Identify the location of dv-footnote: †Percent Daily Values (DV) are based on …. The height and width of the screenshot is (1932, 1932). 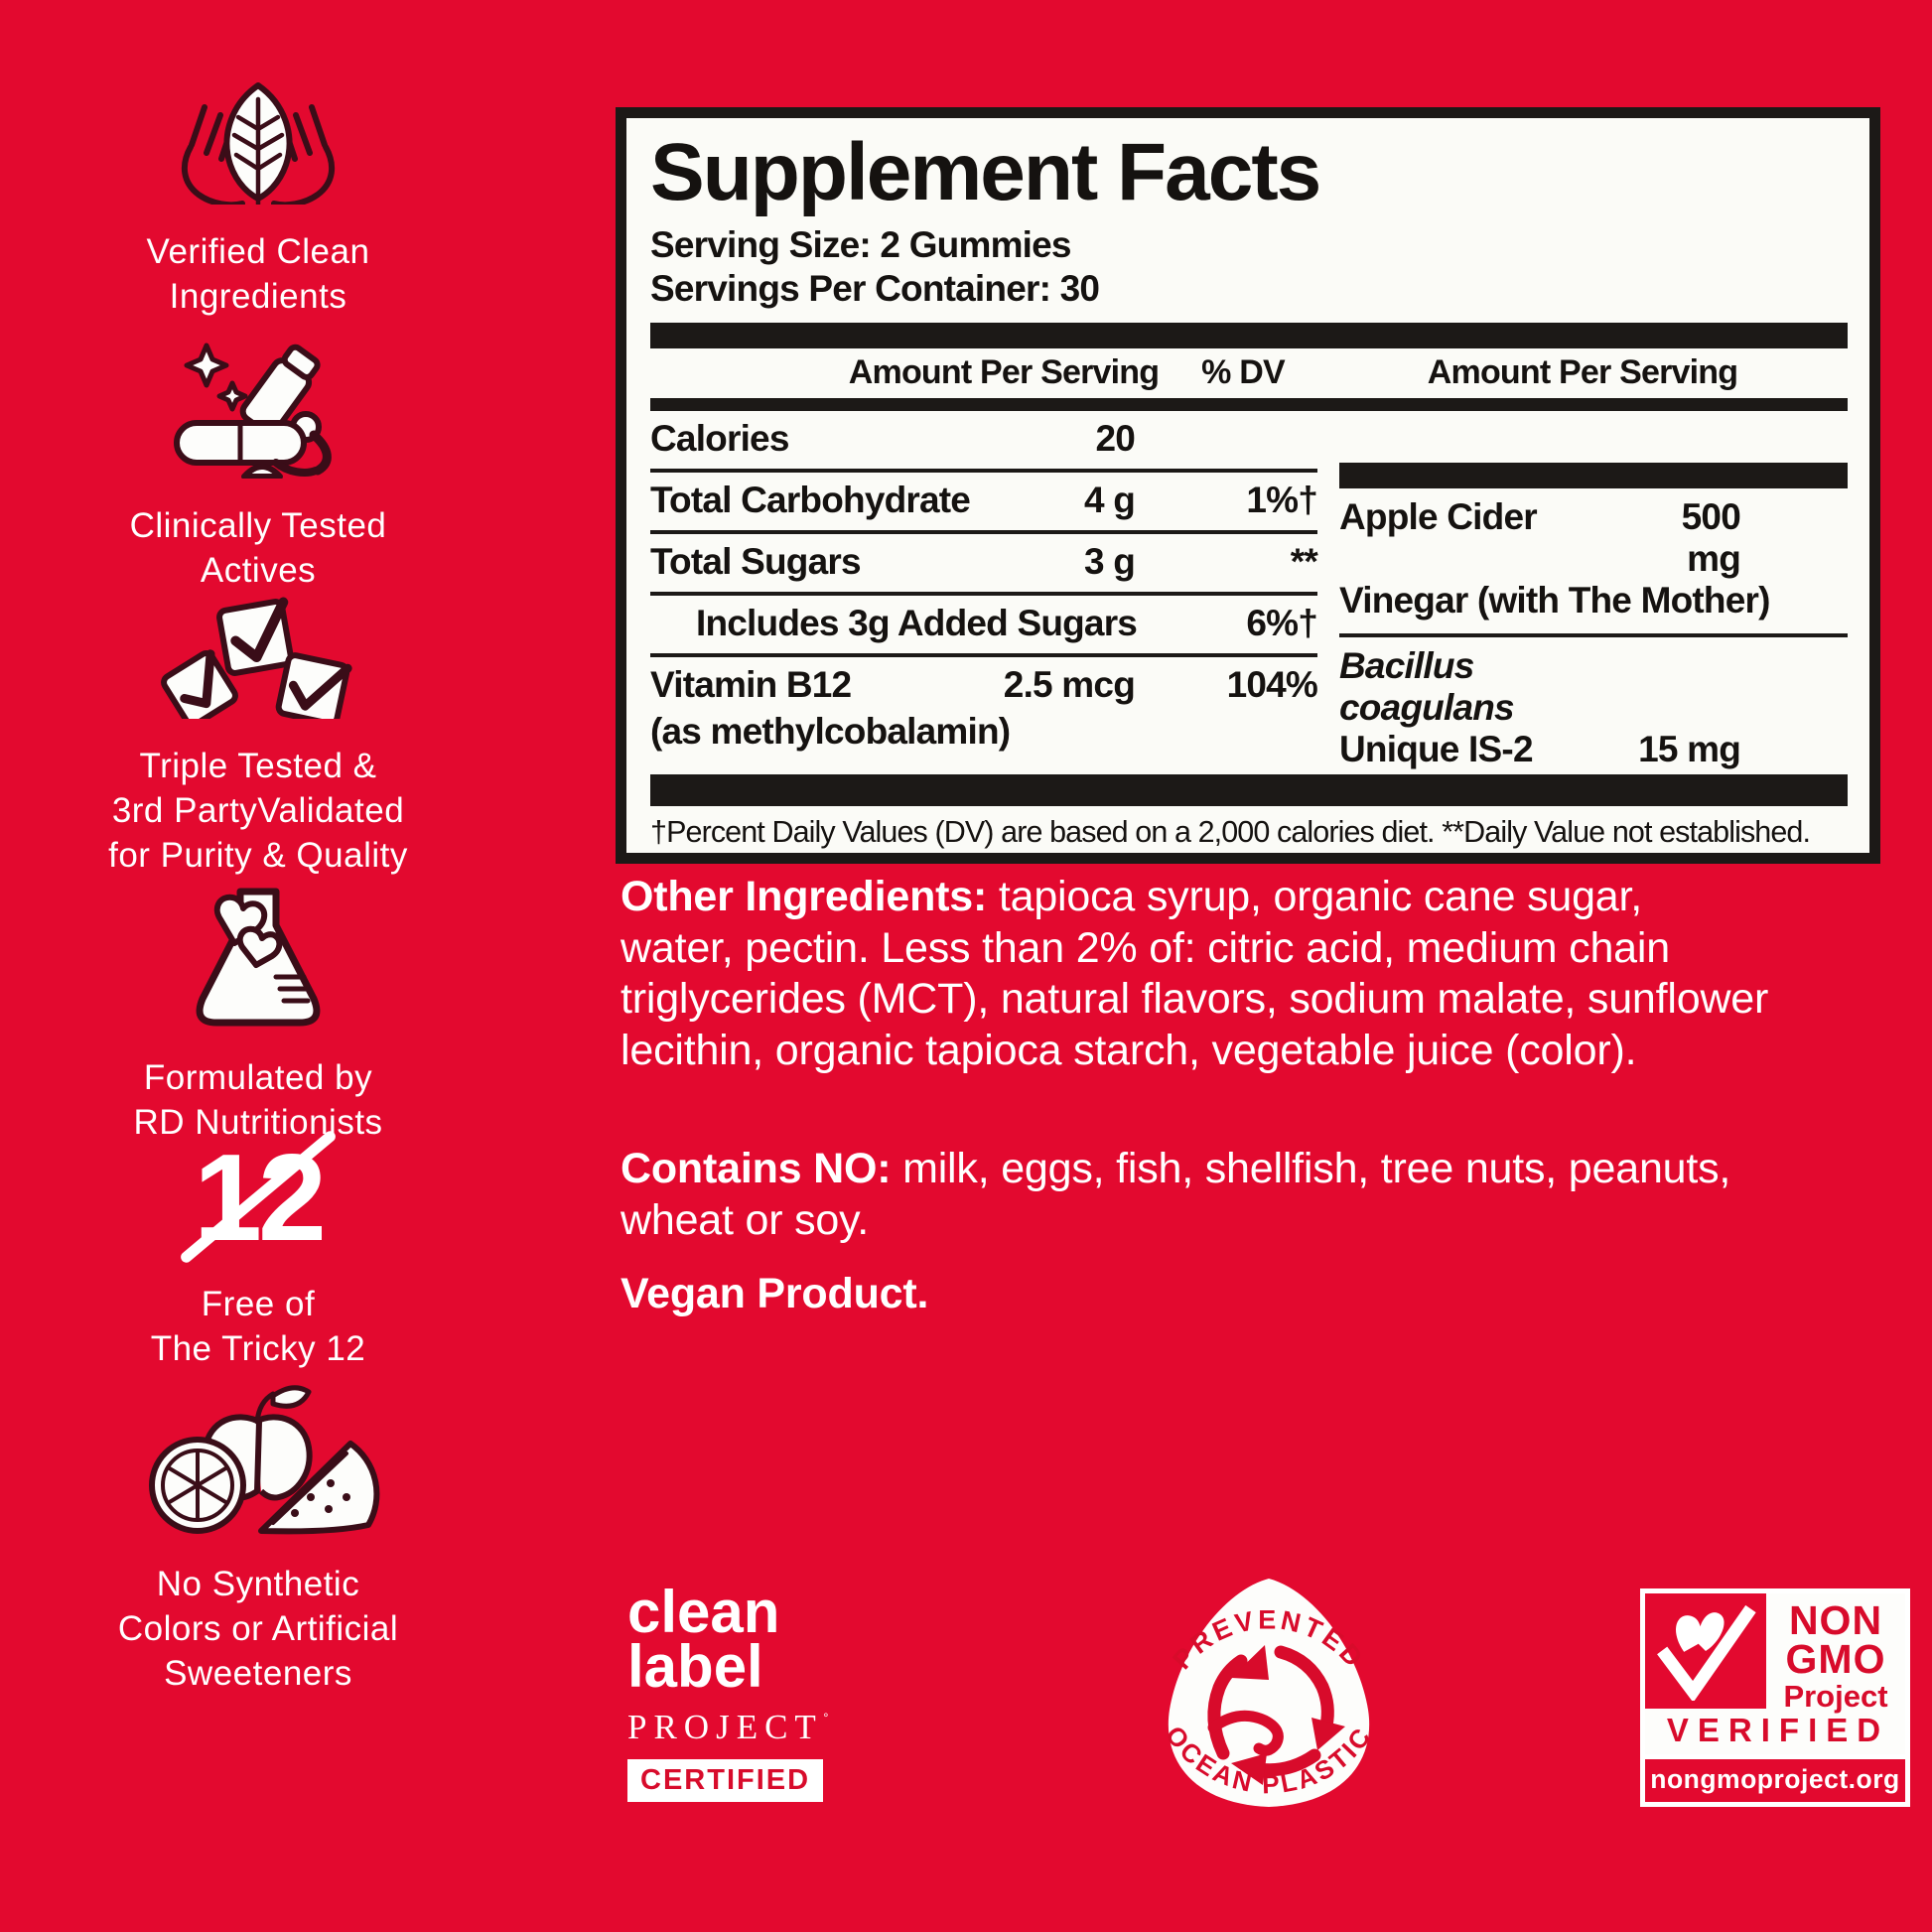
(1231, 832).